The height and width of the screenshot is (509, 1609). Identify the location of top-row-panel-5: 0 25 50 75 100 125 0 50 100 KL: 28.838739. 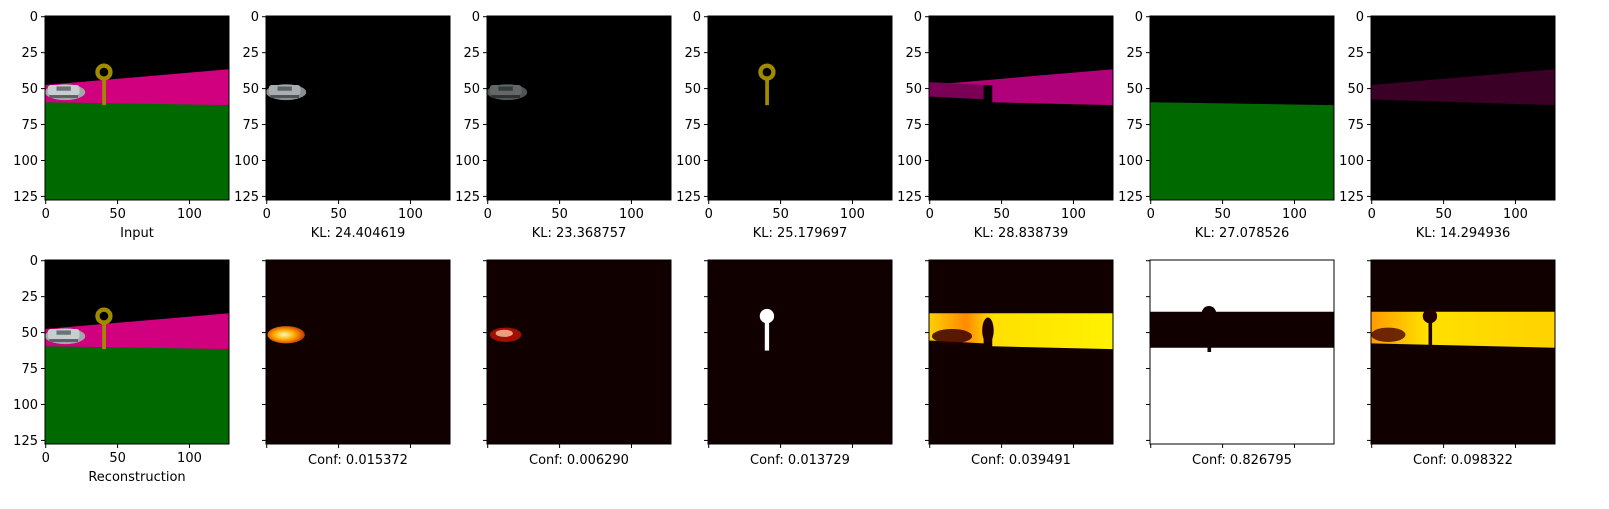
(1005, 125).